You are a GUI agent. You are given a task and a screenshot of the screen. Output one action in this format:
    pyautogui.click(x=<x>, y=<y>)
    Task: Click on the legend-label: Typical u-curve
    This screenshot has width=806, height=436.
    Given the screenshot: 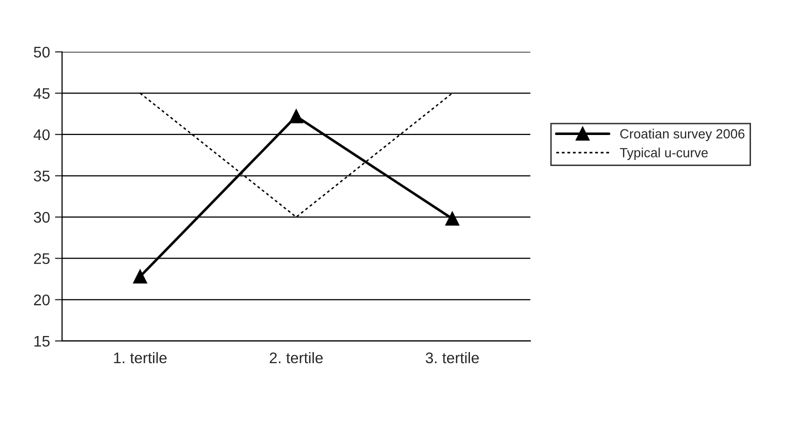 What is the action you would take?
    pyautogui.click(x=664, y=154)
    